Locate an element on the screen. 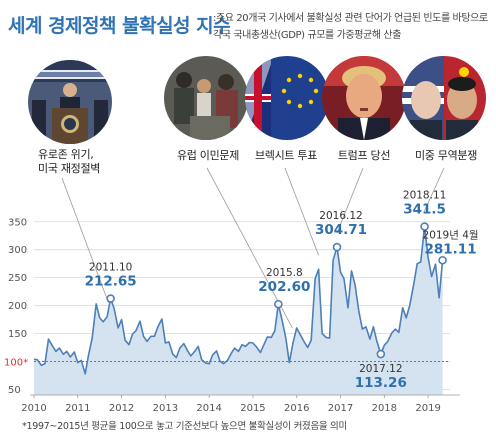  page-title: 세계 경제정책 불확실성 지수 is located at coordinates (119, 26).